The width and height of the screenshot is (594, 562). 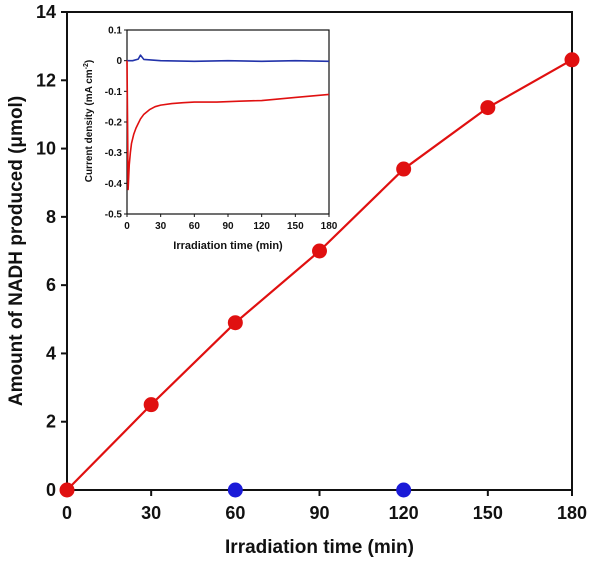 I want to click on y-tick-label: -0.3, so click(x=114, y=153).